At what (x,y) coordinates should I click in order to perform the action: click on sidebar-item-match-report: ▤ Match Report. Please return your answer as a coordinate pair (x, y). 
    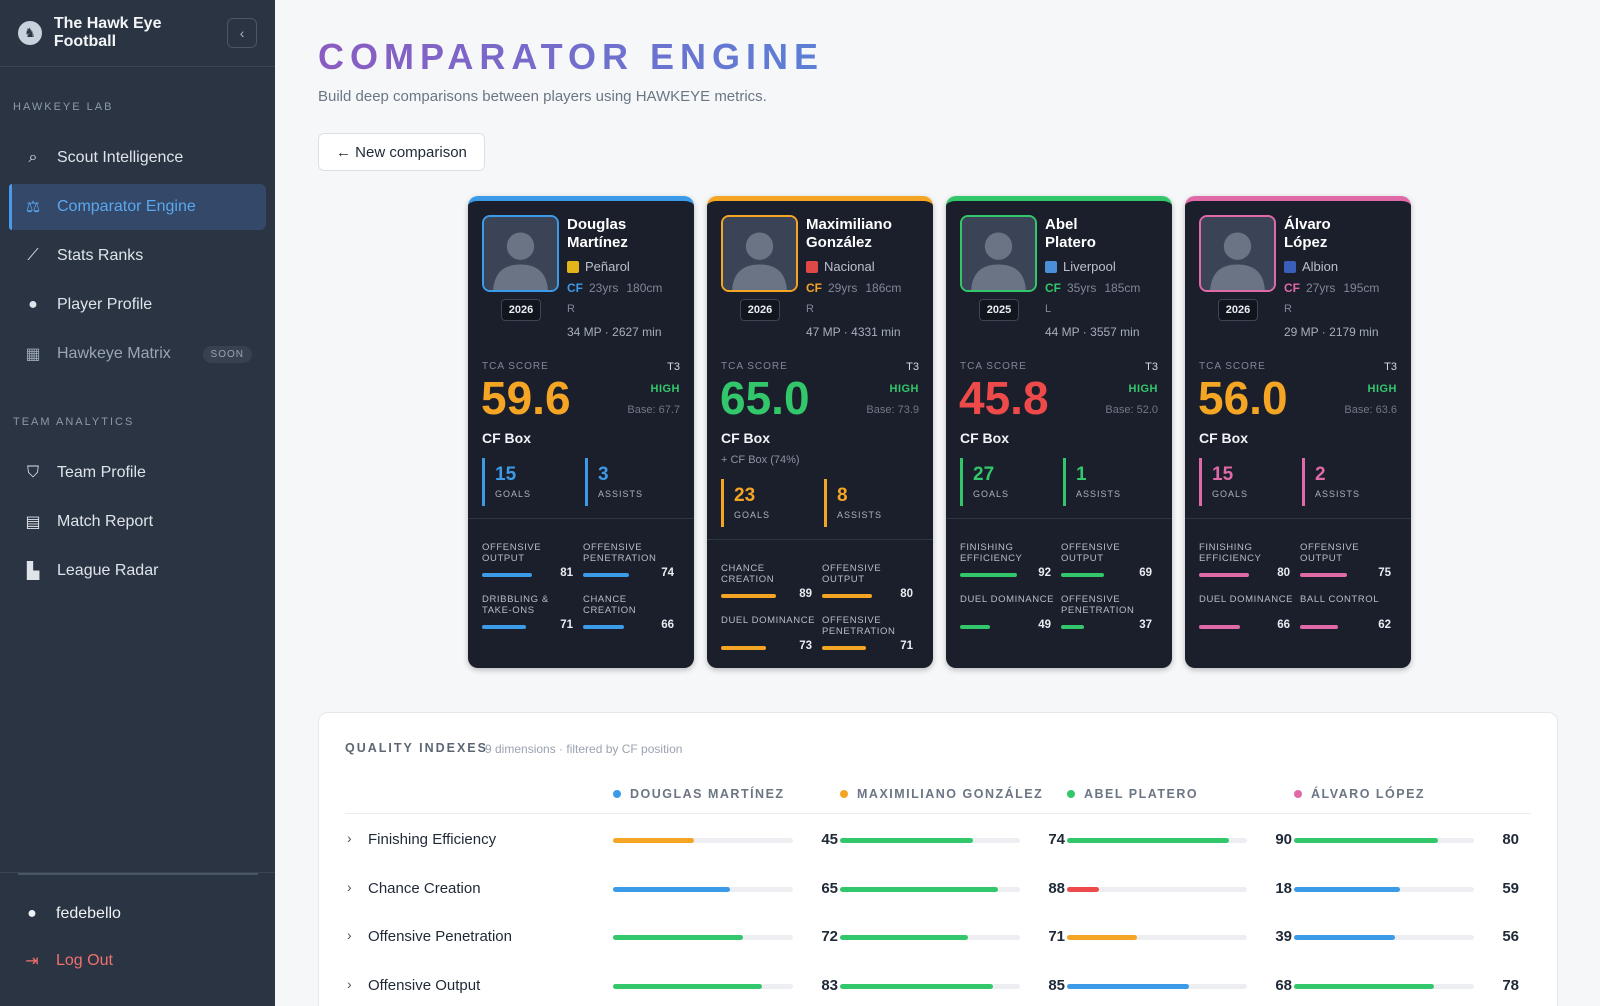
    Looking at the image, I should click on (137, 522).